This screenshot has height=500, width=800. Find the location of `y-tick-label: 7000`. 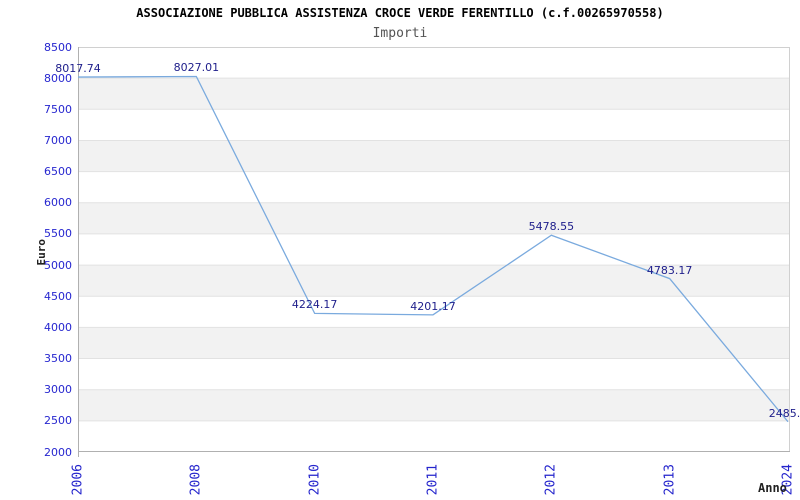

y-tick-label: 7000 is located at coordinates (58, 140).